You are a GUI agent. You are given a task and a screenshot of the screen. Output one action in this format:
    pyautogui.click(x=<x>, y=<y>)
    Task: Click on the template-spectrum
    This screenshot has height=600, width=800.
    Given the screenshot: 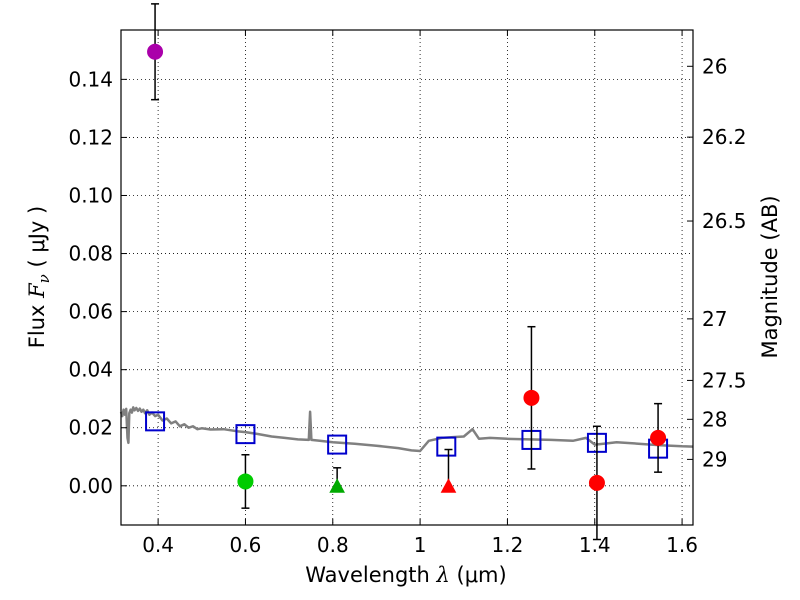 What is the action you would take?
    pyautogui.click(x=406, y=429)
    